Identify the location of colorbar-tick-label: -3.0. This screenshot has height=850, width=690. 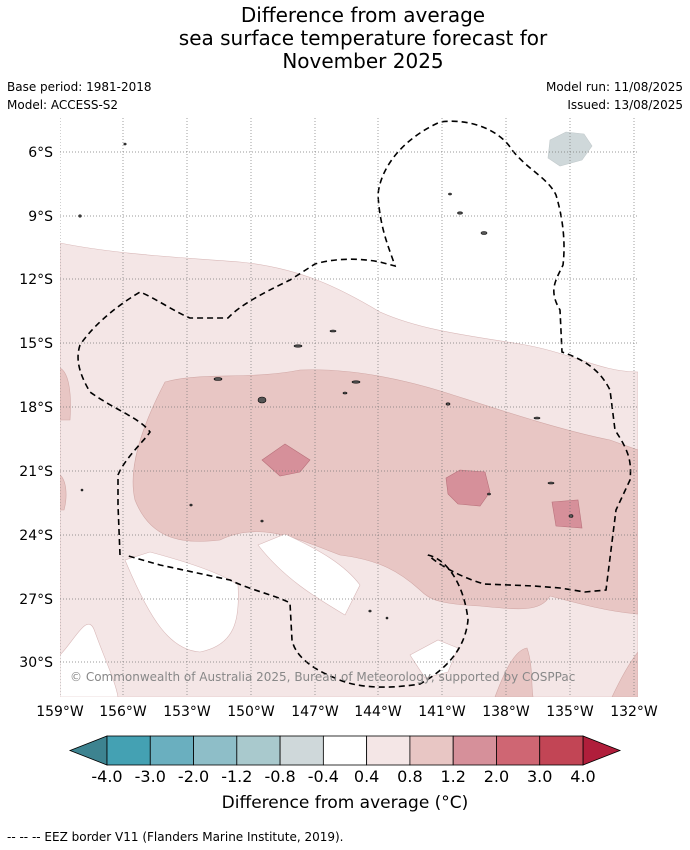
(150, 776).